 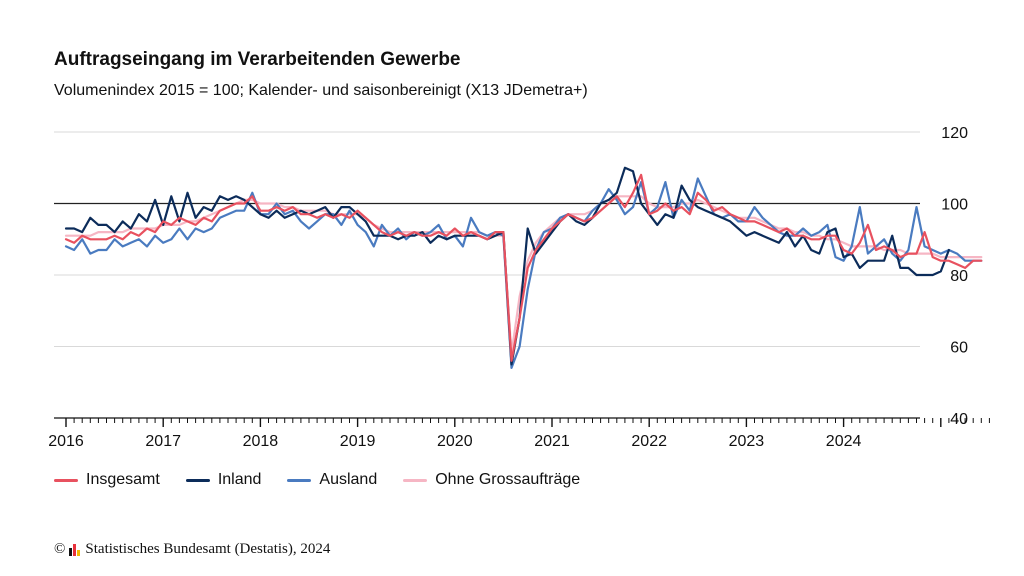 I want to click on y-tick-label: 40, so click(x=959, y=419).